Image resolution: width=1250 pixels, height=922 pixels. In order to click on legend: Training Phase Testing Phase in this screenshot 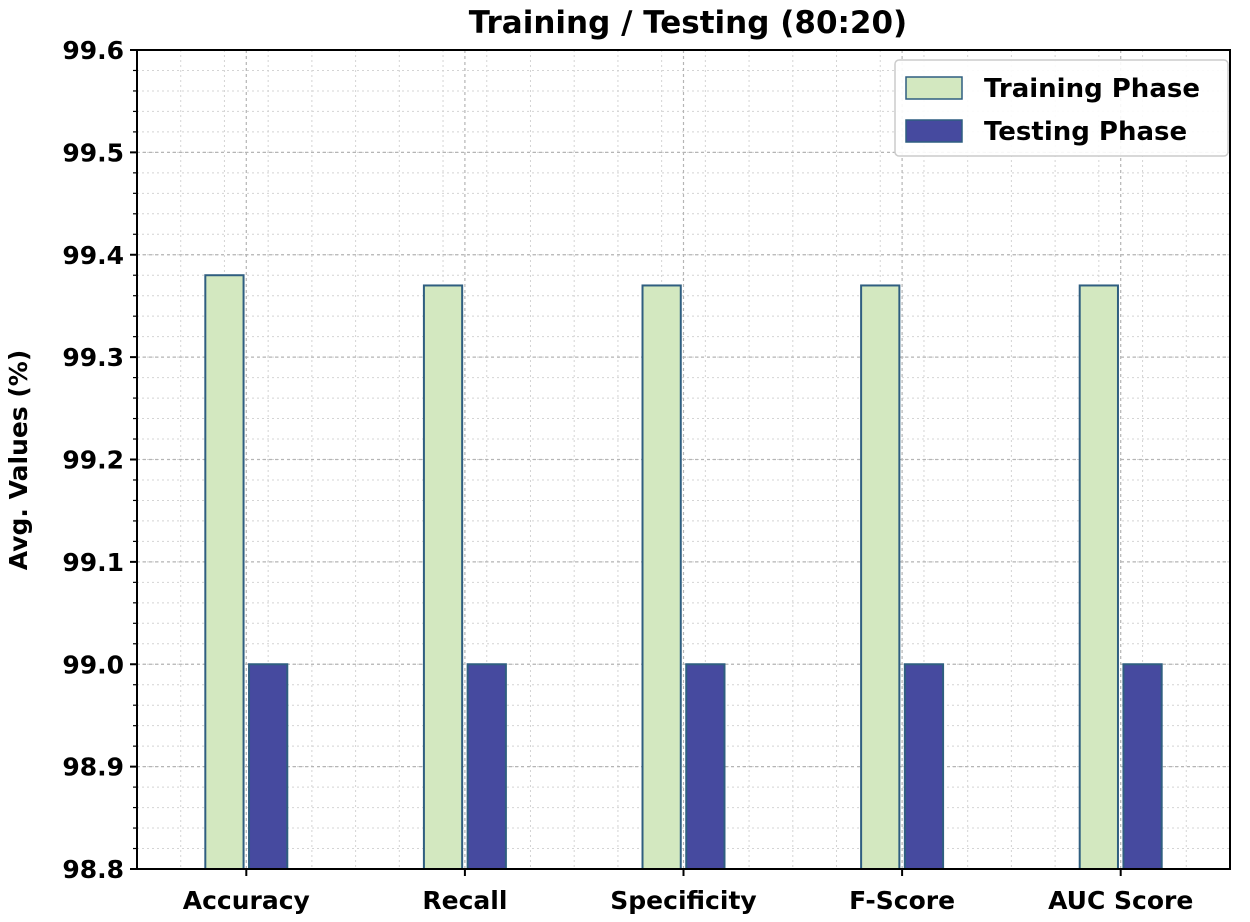, I will do `click(1061, 108)`.